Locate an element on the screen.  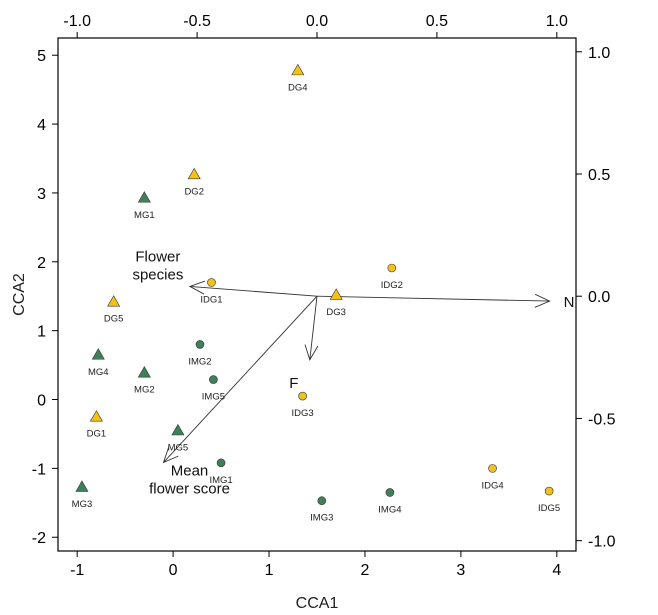
point-label: IDG2 is located at coordinates (392, 285).